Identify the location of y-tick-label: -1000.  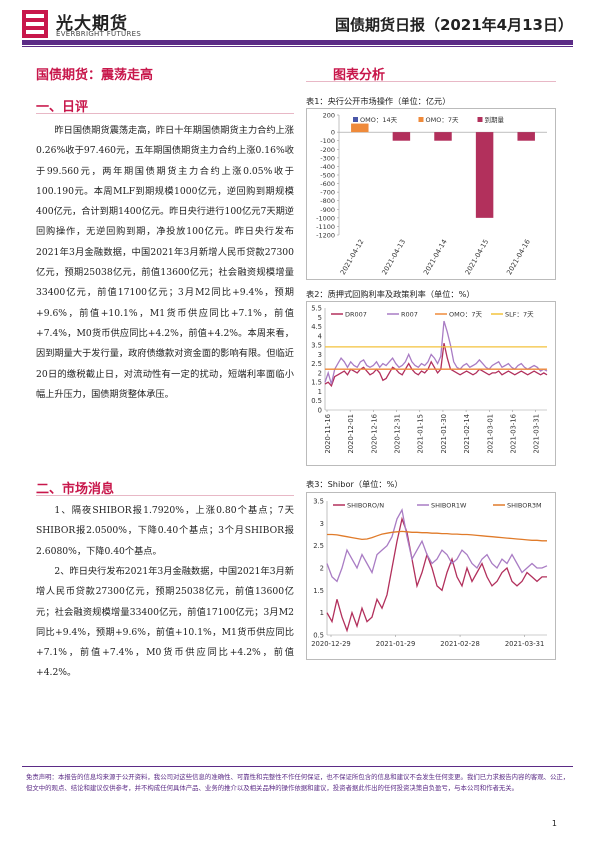
(325, 218).